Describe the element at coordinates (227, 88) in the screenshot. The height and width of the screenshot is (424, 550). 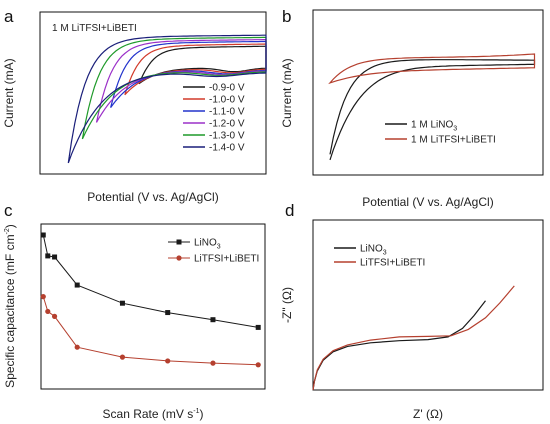
I see `panel-a-legend-label: -0.9-0 V` at that location.